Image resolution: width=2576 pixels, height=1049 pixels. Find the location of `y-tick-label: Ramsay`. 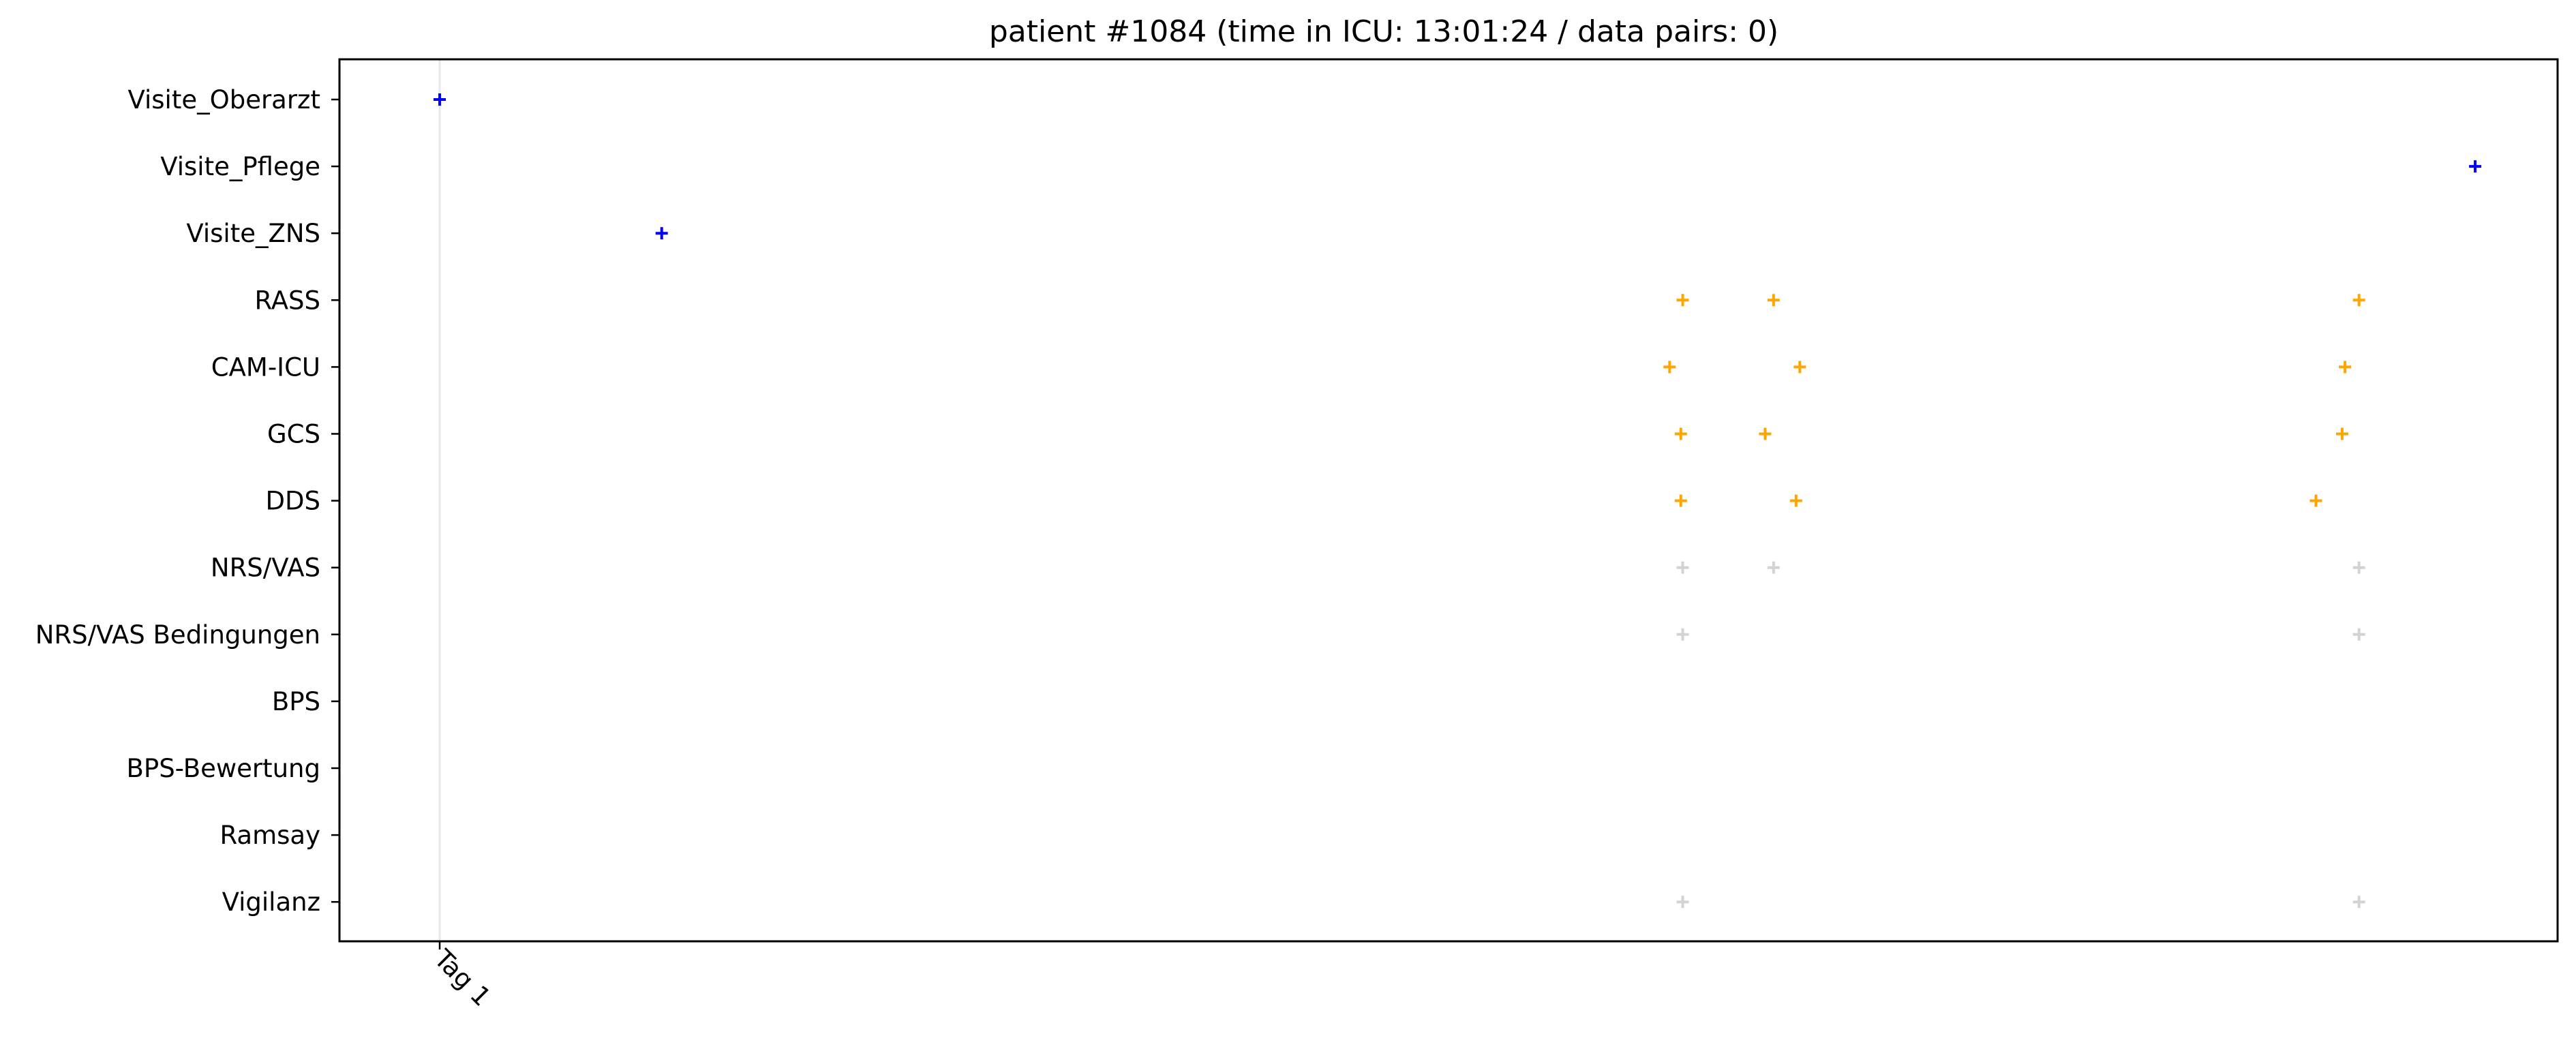

y-tick-label: Ramsay is located at coordinates (270, 836).